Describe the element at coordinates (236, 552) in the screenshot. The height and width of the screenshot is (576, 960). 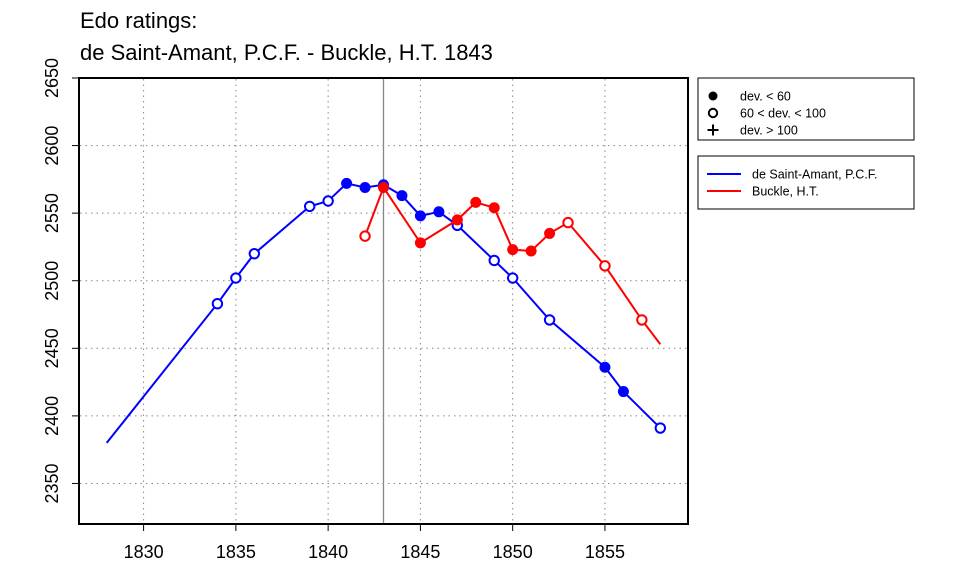
I see `x-tick-label: 1835` at that location.